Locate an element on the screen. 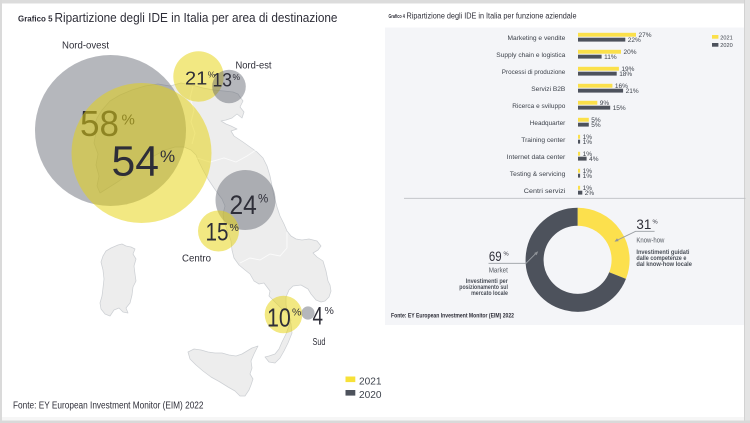 This screenshot has width=750, height=423. svg-text: Supply chain e logistica is located at coordinates (530, 55).